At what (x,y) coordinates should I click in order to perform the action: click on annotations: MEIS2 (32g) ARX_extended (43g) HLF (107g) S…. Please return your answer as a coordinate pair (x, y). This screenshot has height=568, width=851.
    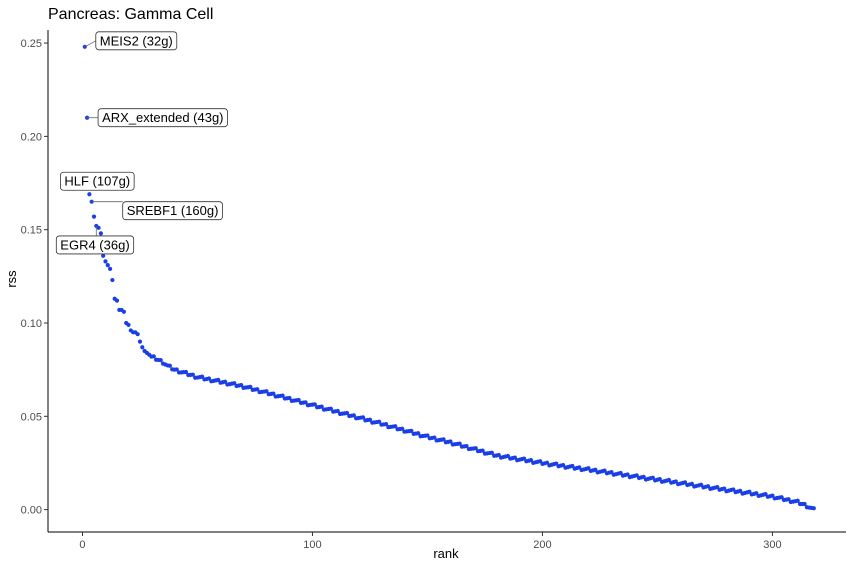
    Looking at the image, I should click on (141, 143).